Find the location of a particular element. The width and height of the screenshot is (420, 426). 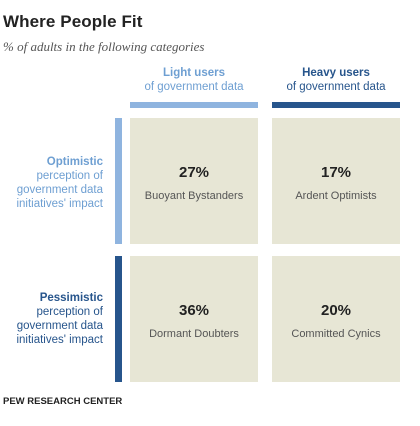

column-header-heavy: Heavy users of government data is located at coordinates (336, 80).